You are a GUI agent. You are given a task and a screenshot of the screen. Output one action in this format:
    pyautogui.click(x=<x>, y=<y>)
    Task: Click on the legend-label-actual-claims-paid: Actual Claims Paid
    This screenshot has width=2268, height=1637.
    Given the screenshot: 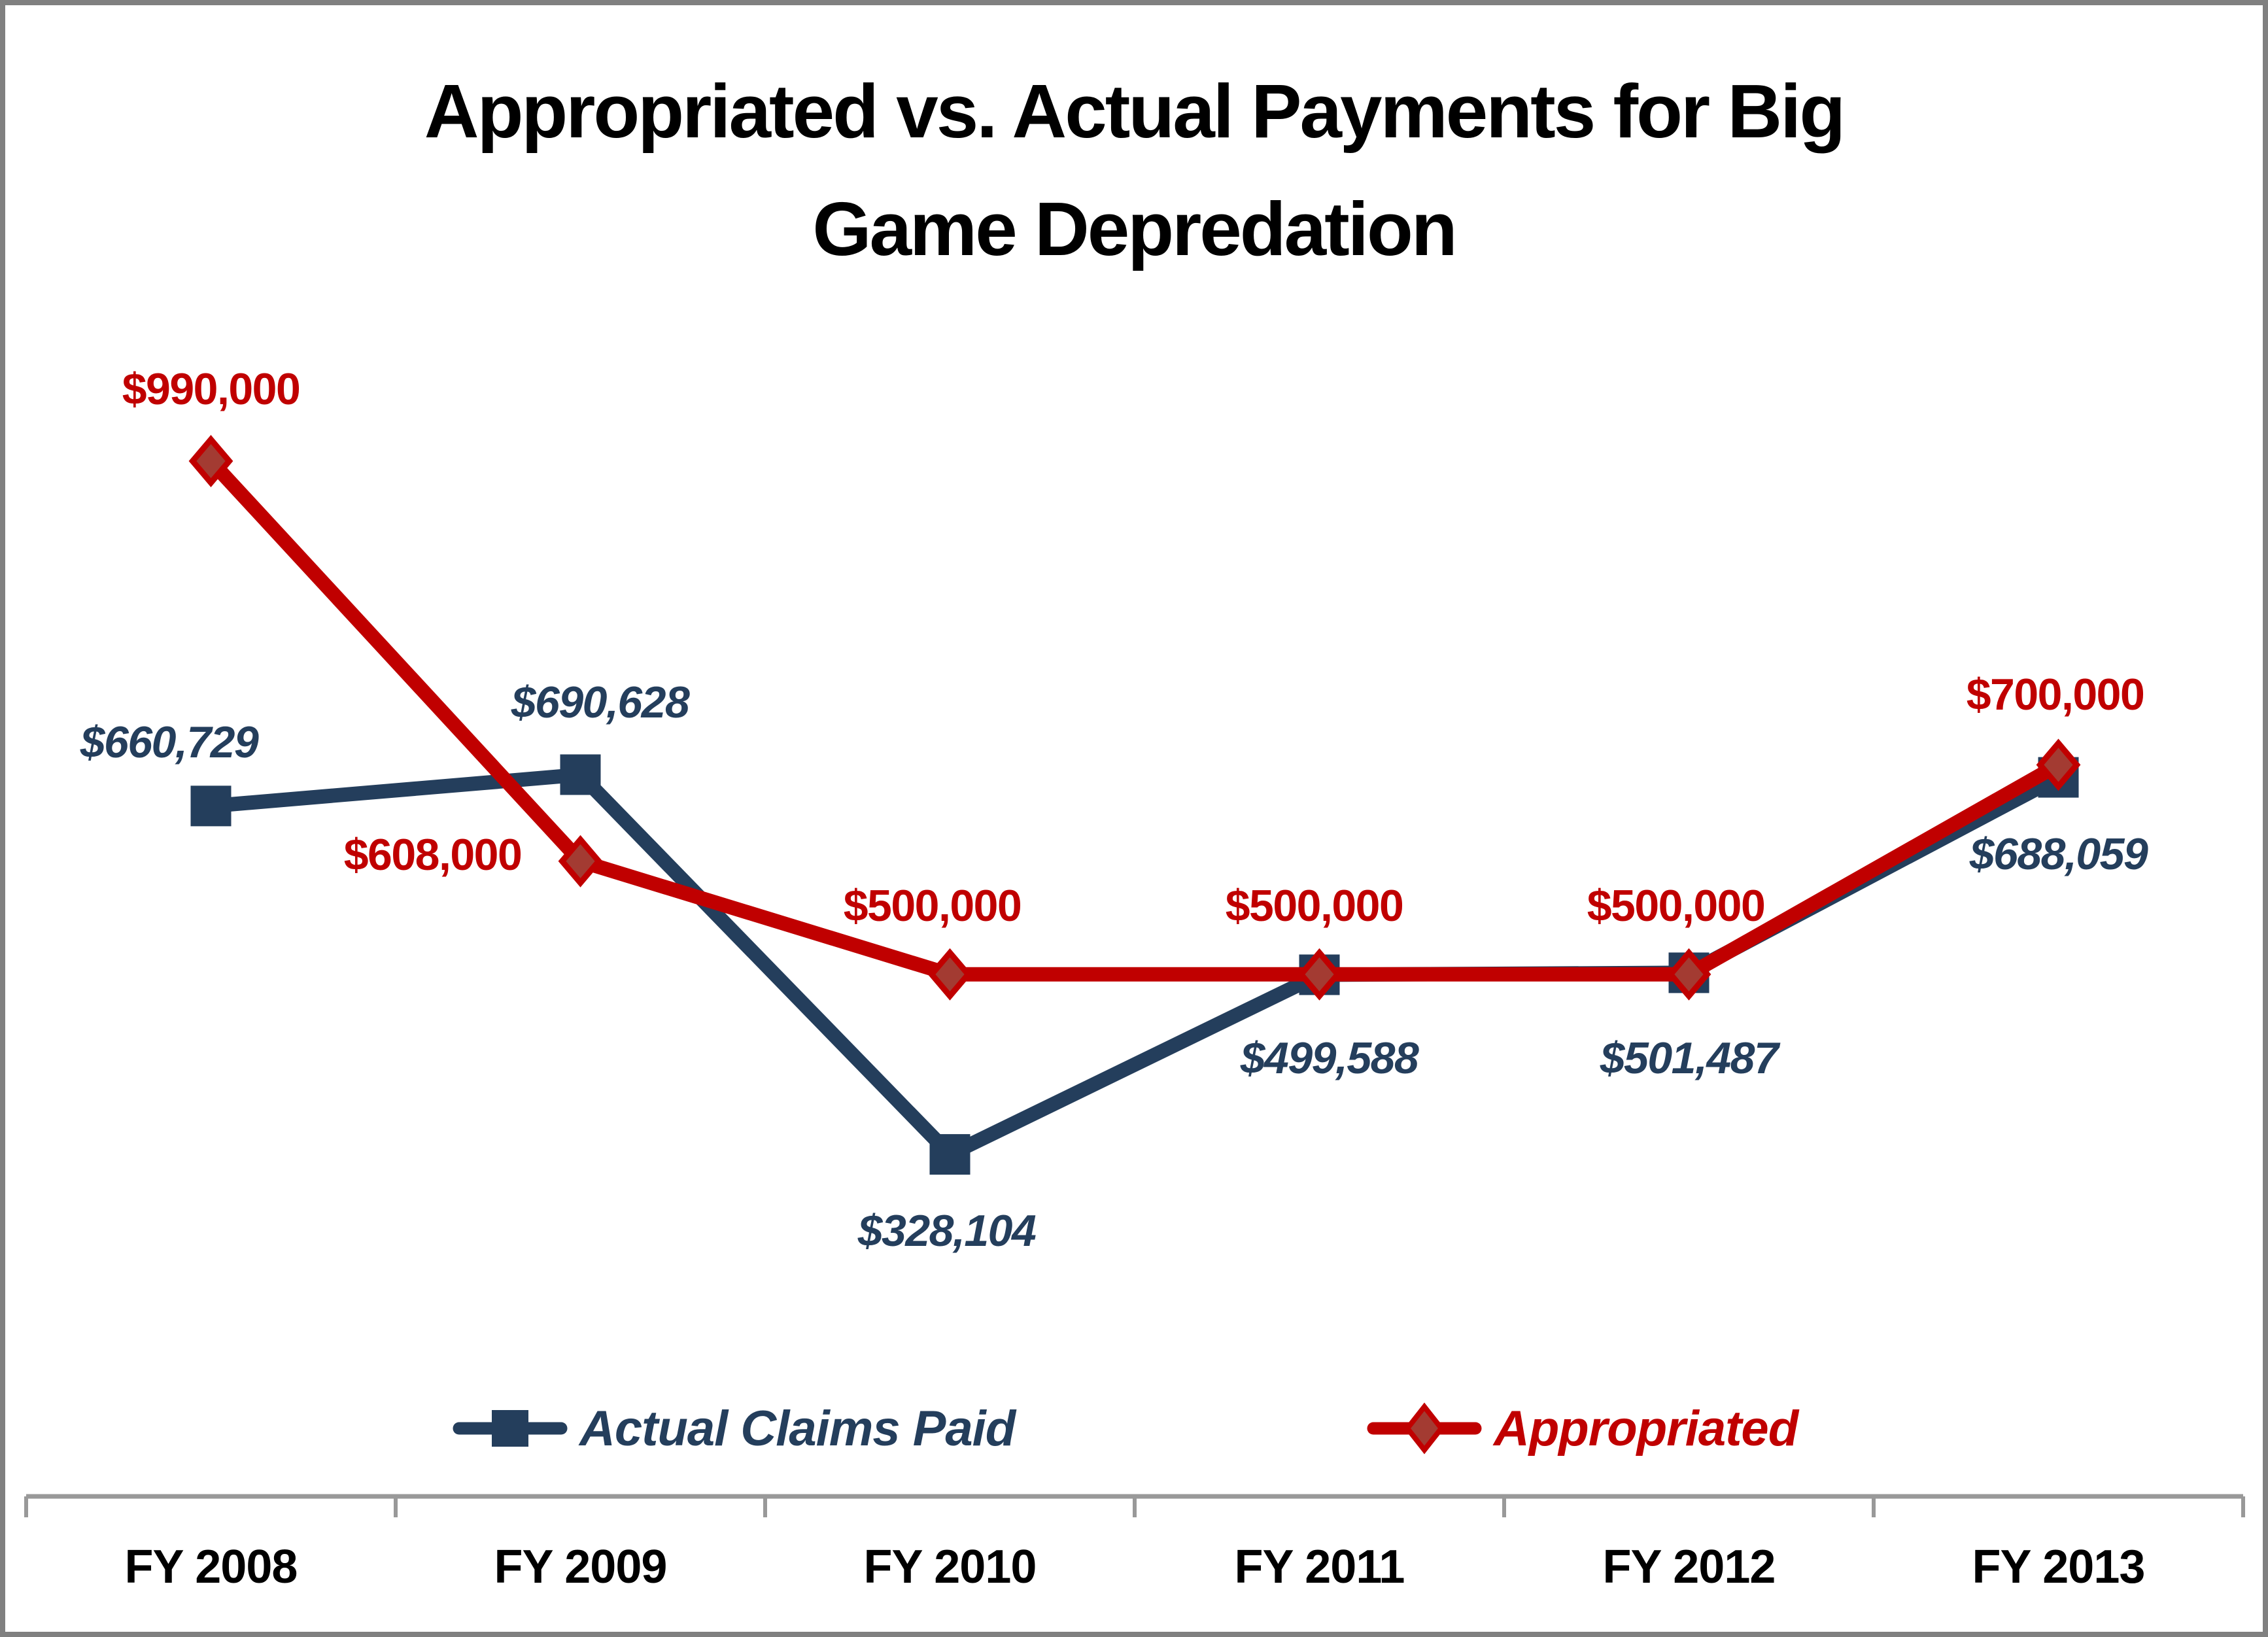 What is the action you would take?
    pyautogui.click(x=797, y=1428)
    